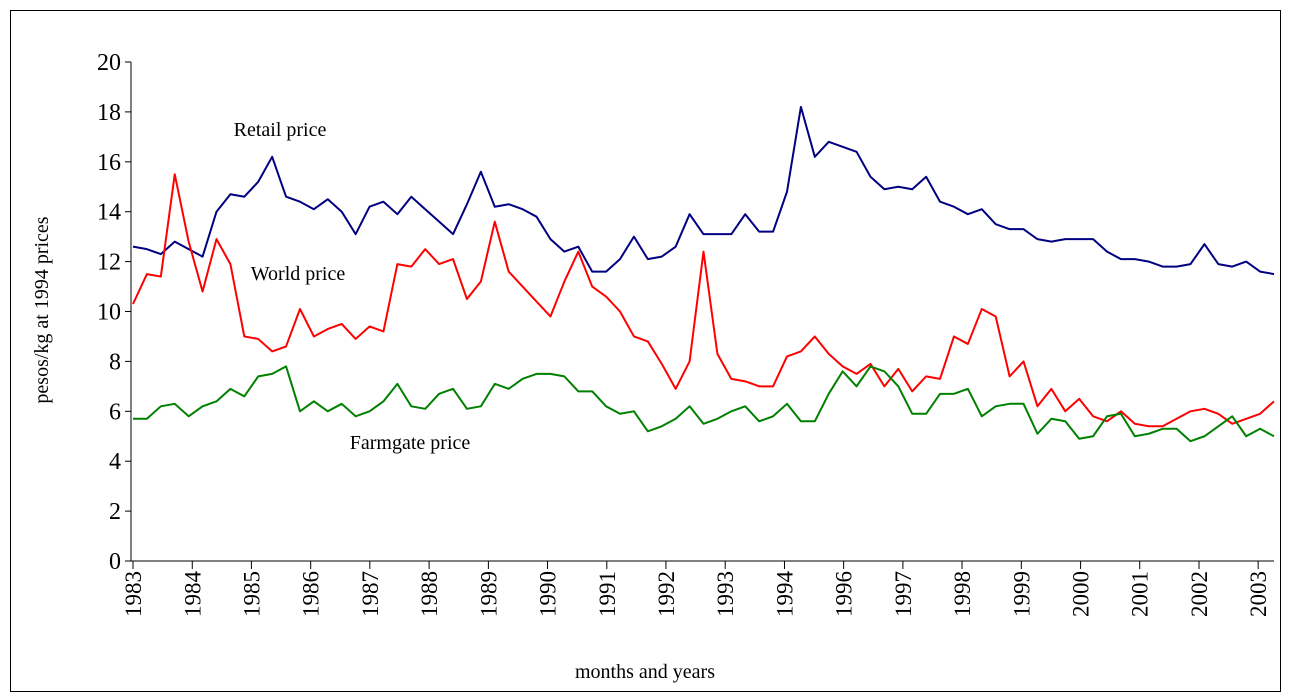  I want to click on y-tick-label: 18, so click(109, 113).